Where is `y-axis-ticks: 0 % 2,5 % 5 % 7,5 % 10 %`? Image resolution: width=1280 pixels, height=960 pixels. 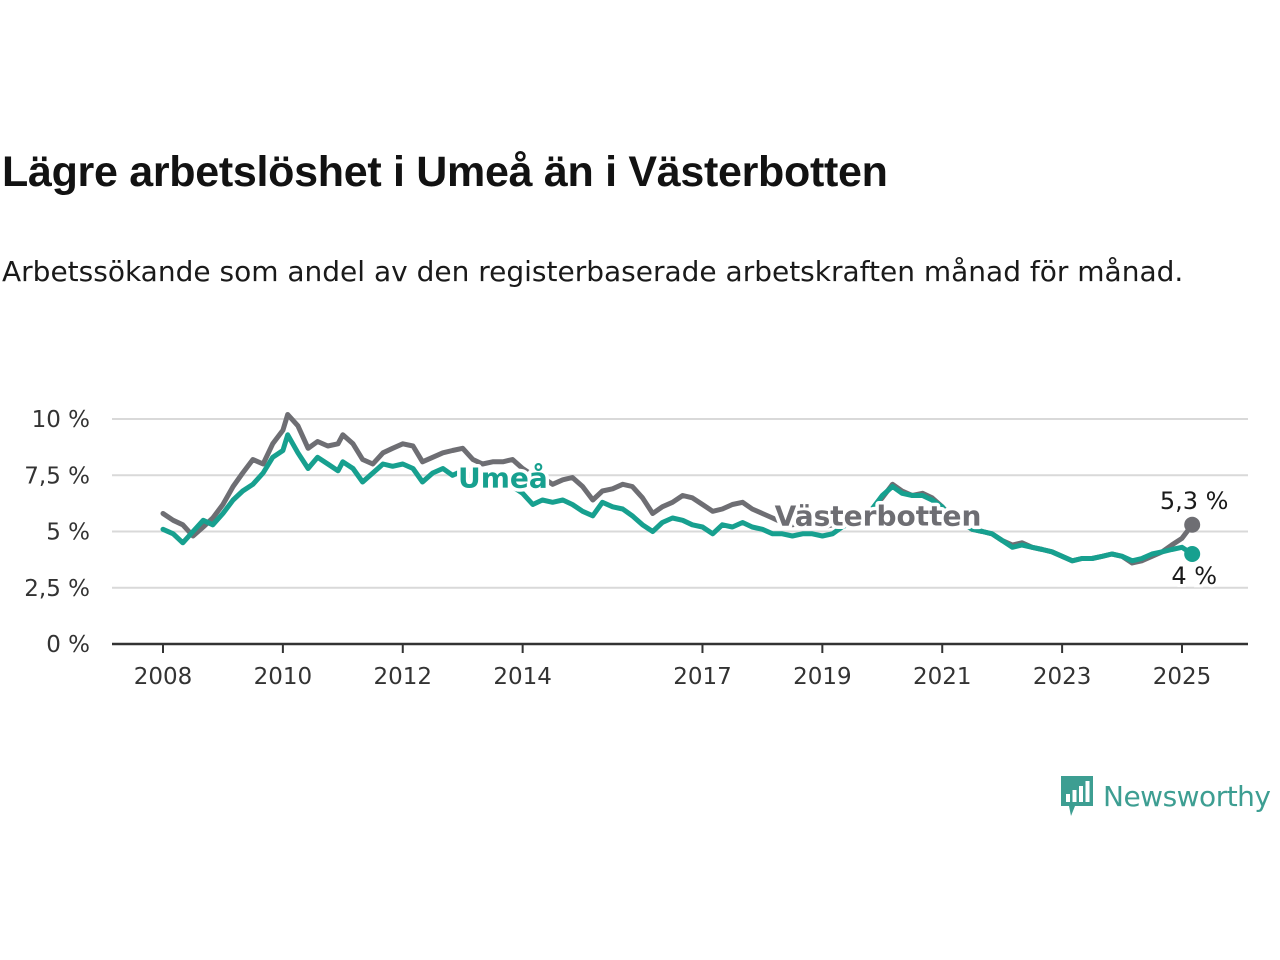 y-axis-ticks: 0 % 2,5 % 5 % 7,5 % 10 % is located at coordinates (57, 532).